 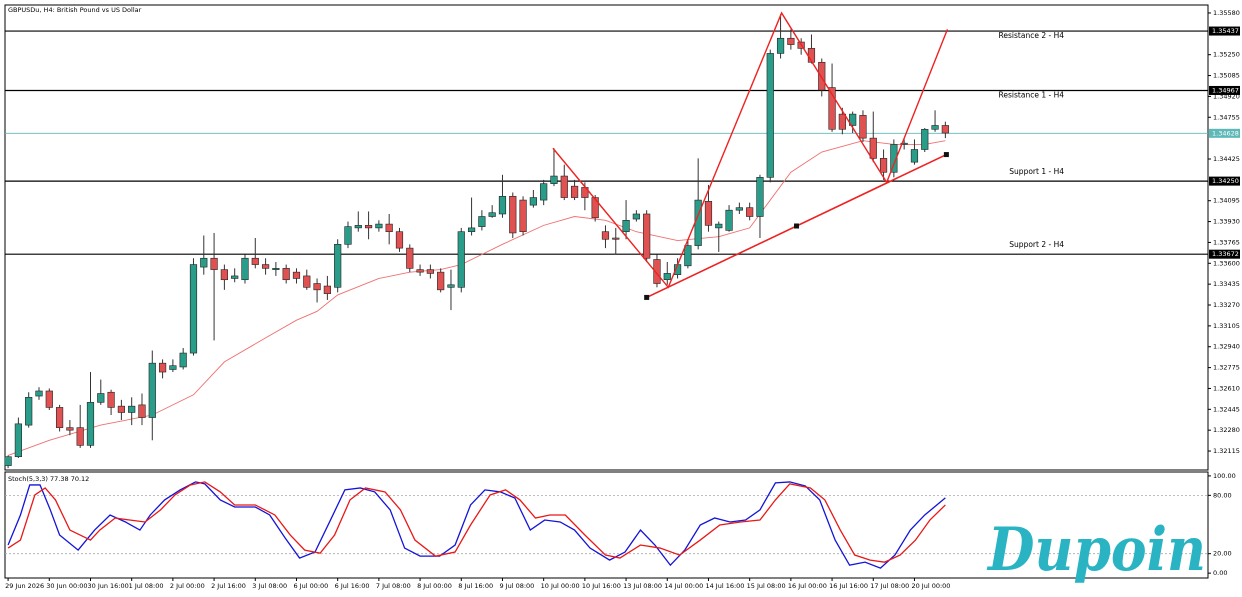 What do you see at coordinates (1225, 90) in the screenshot?
I see `level-price-label: 1.34967` at bounding box center [1225, 90].